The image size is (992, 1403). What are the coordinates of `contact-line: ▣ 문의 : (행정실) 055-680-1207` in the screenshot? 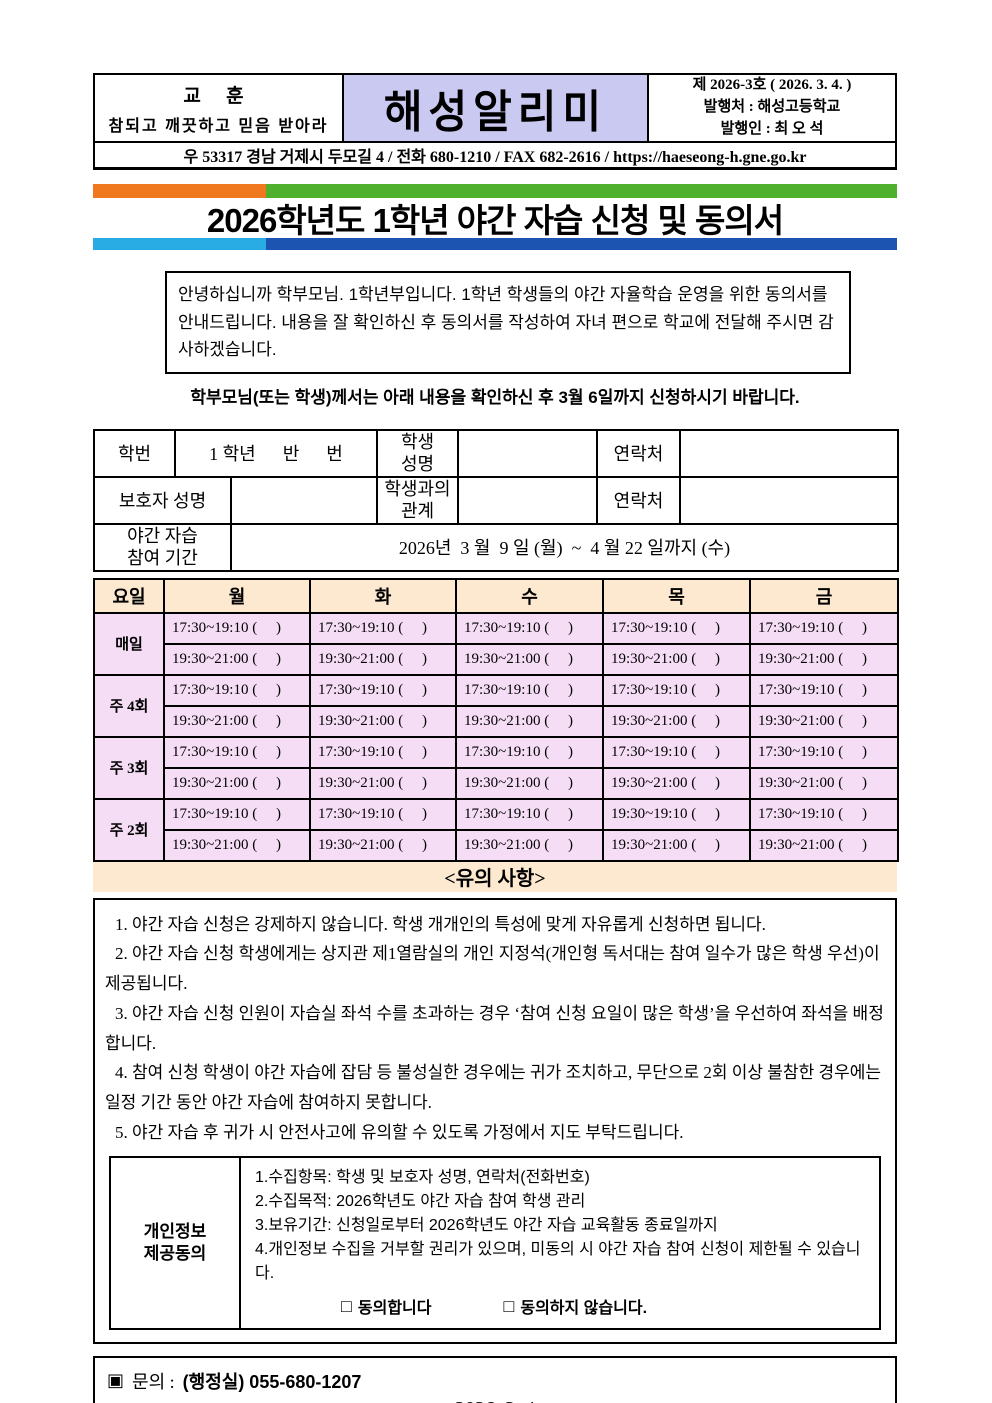 It's located at (495, 1381).